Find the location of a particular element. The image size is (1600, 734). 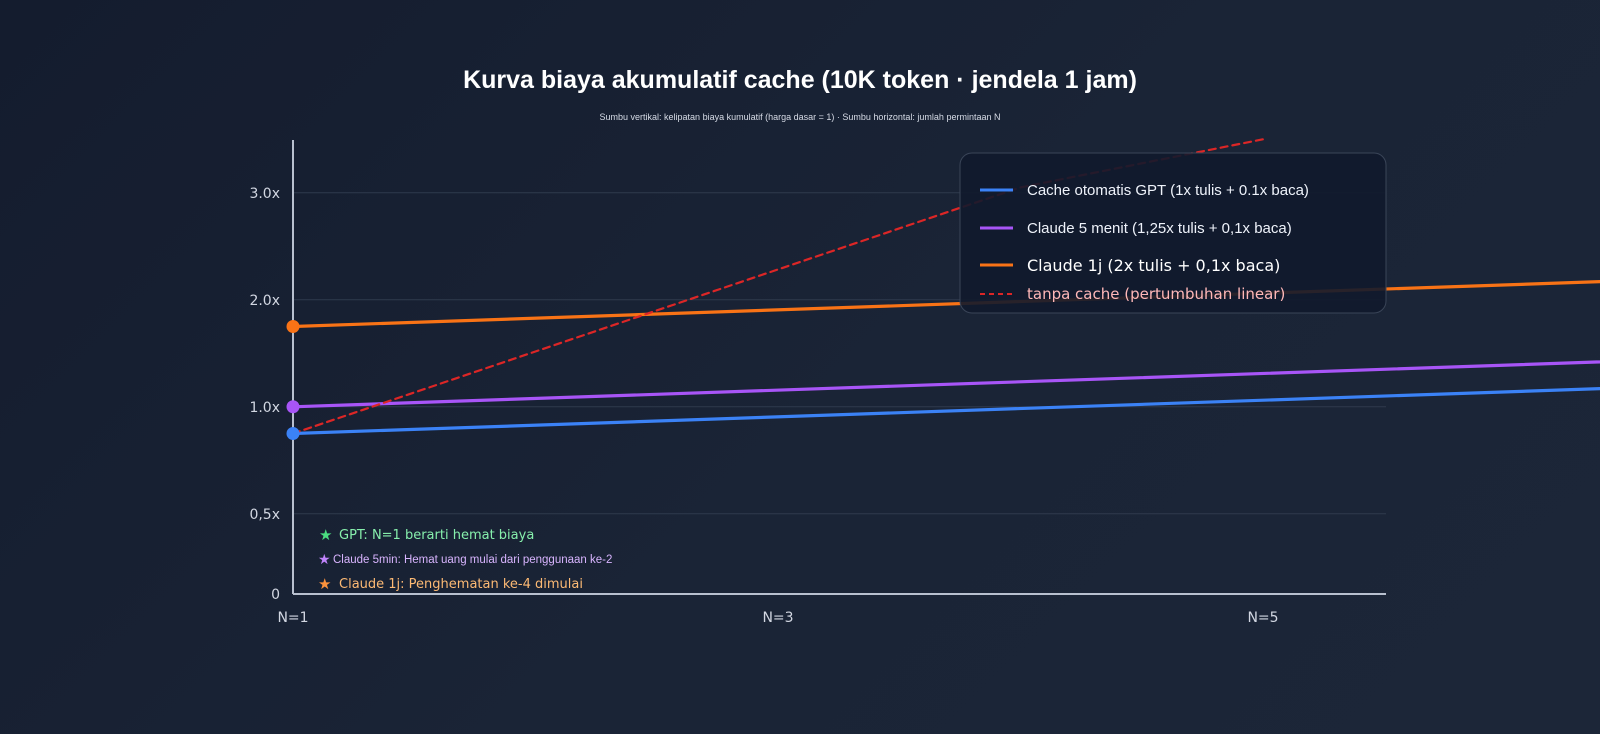

annotation-gpt: GPT: N=1 berarti hemat biaya is located at coordinates (436, 535).